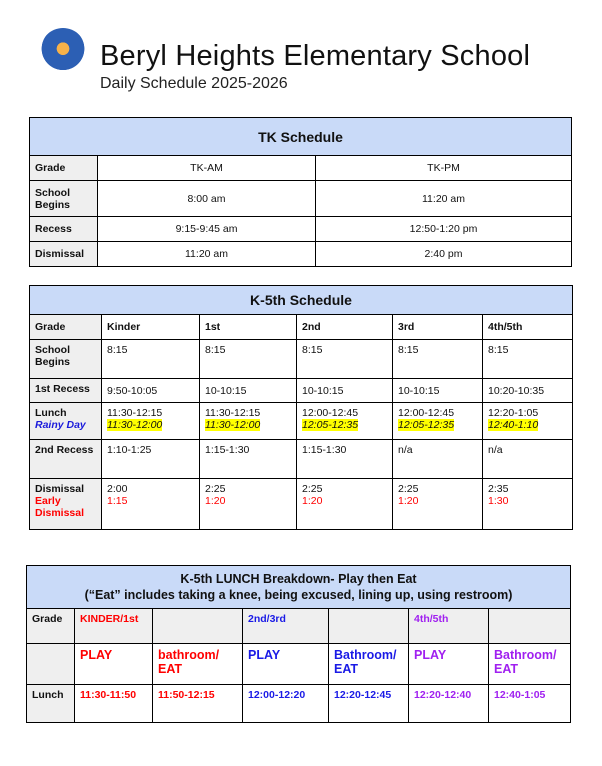 Image resolution: width=602 pixels, height=766 pixels. I want to click on cell: 11:20 am, so click(443, 198).